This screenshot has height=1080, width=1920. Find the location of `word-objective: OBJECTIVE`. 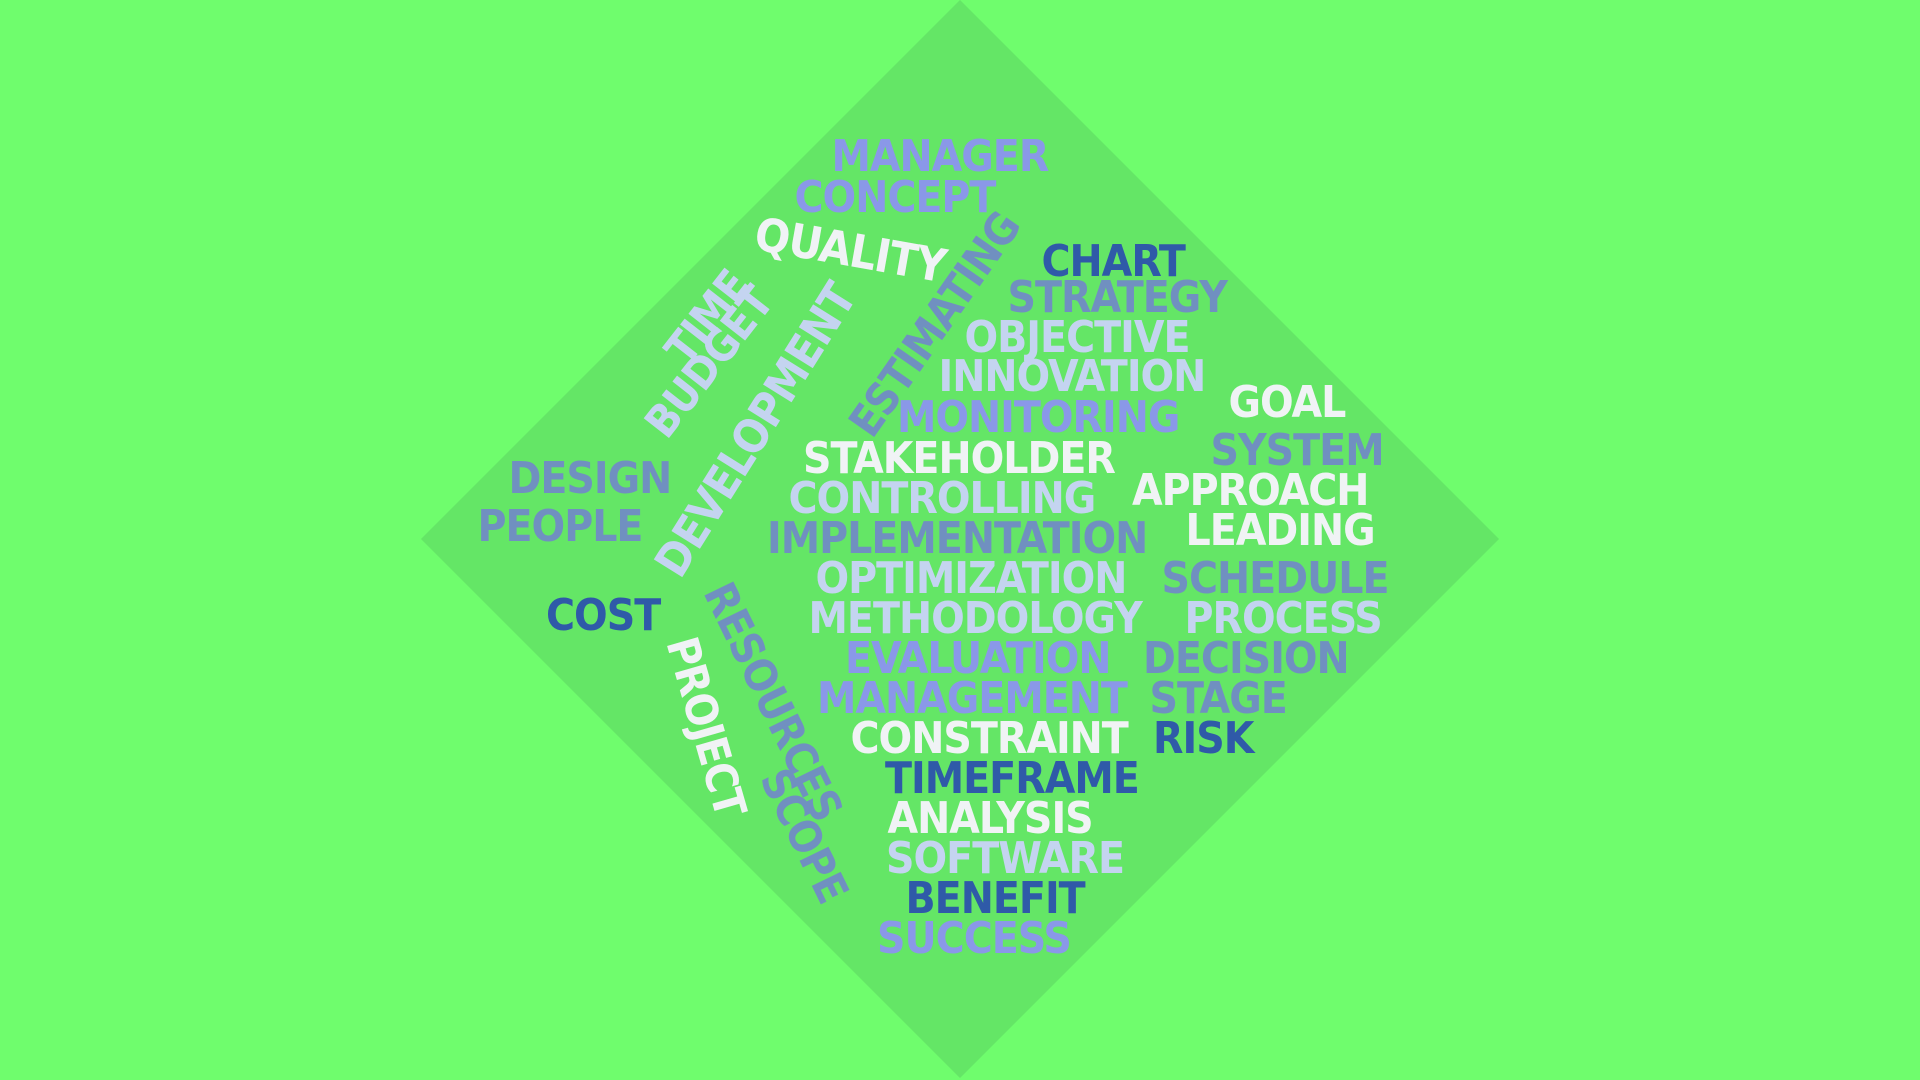

word-objective: OBJECTIVE is located at coordinates (1077, 337).